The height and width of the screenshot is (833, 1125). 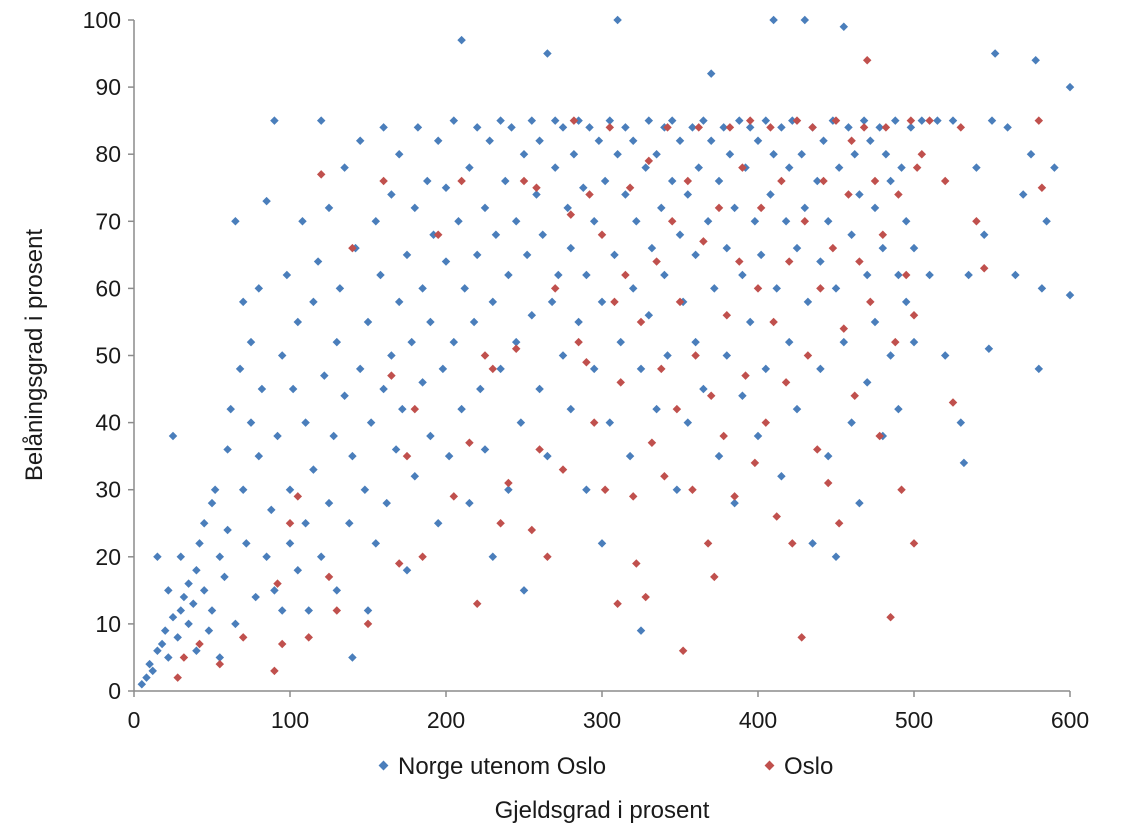 What do you see at coordinates (108, 557) in the screenshot?
I see `y-tick-label: 20` at bounding box center [108, 557].